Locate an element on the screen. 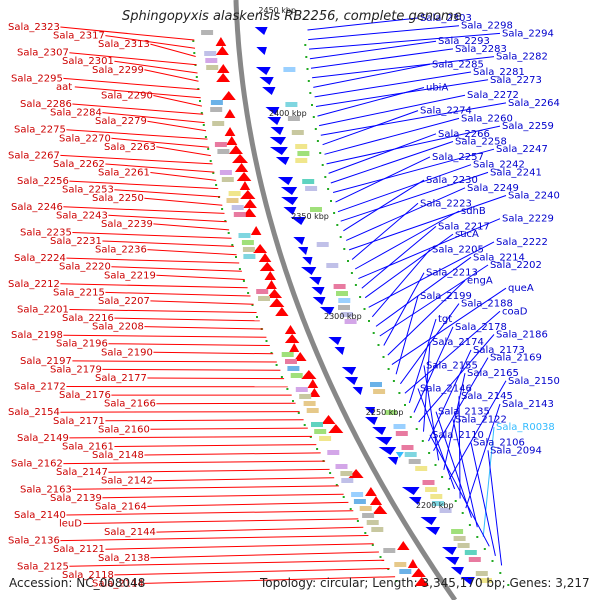 The height and width of the screenshot is (600, 600). gene-label-right: Sala_2258 is located at coordinates (481, 142).